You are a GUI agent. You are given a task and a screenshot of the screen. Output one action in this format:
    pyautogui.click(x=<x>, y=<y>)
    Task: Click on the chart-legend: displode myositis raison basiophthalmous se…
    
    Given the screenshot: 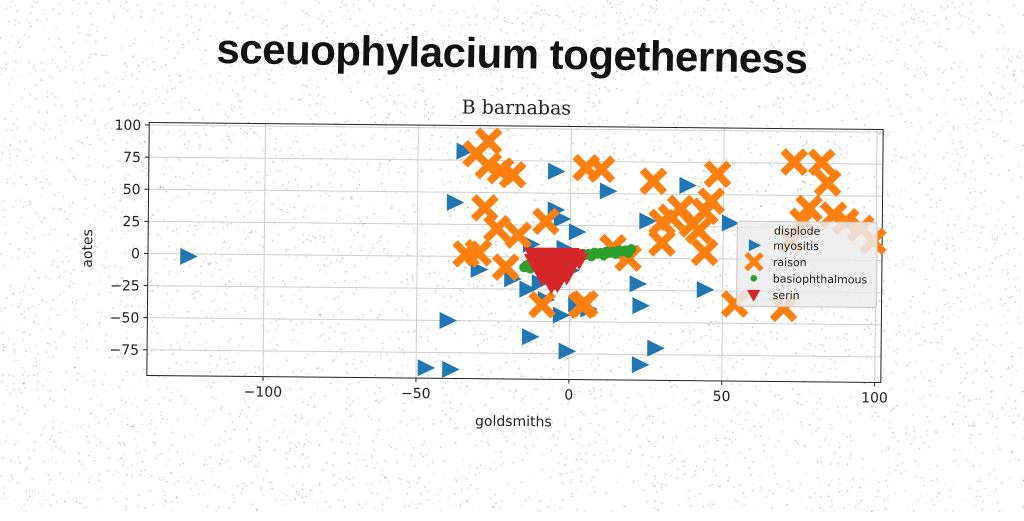 What is the action you would take?
    pyautogui.click(x=807, y=264)
    